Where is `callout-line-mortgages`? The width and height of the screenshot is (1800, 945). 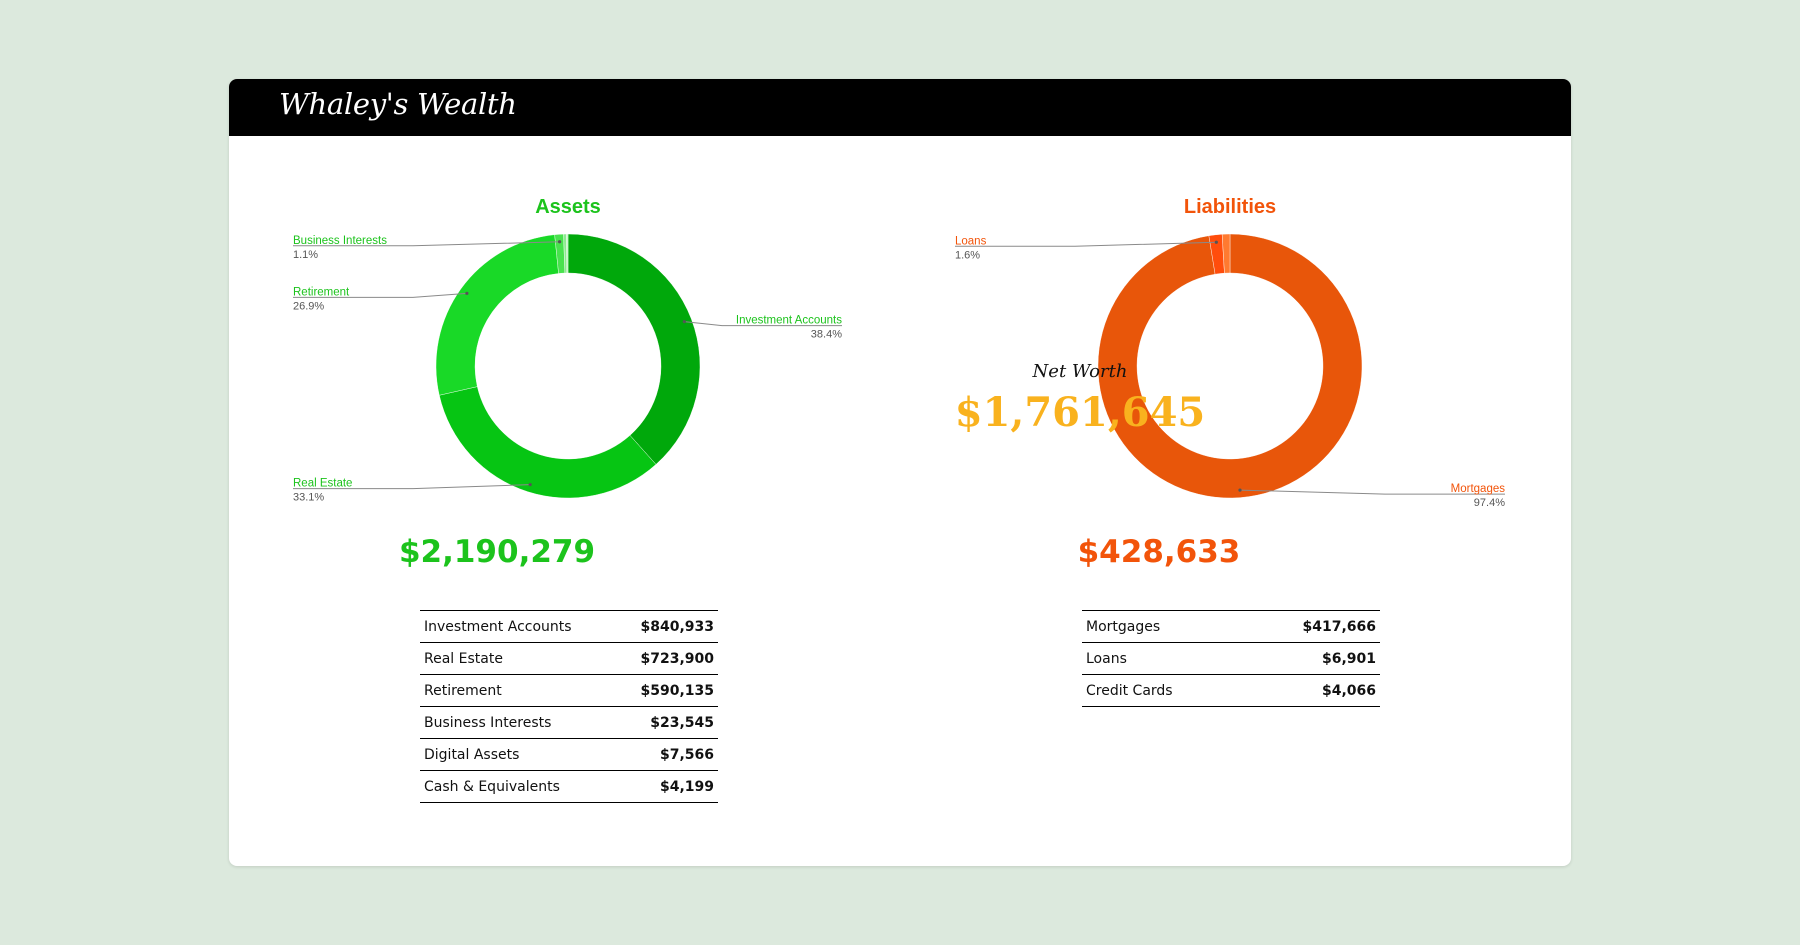 callout-line-mortgages is located at coordinates (1372, 492).